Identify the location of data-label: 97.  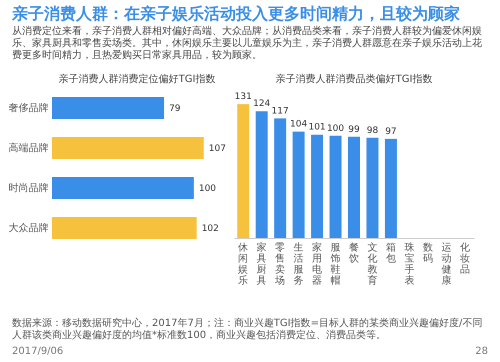
(391, 131).